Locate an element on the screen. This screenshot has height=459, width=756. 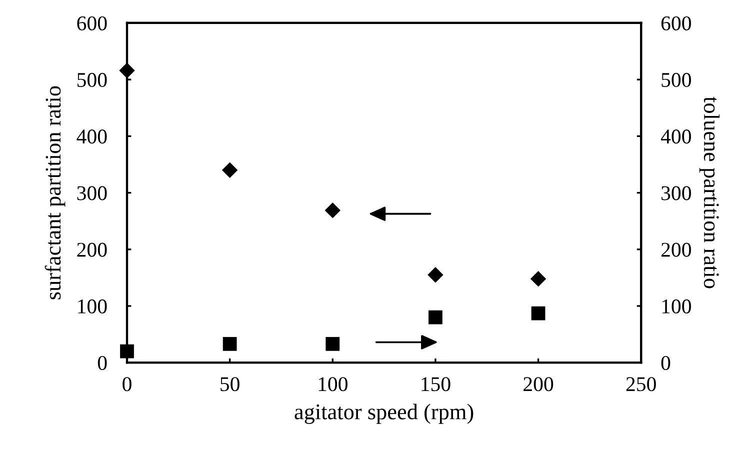
y-tick-label: 400 is located at coordinates (91, 137).